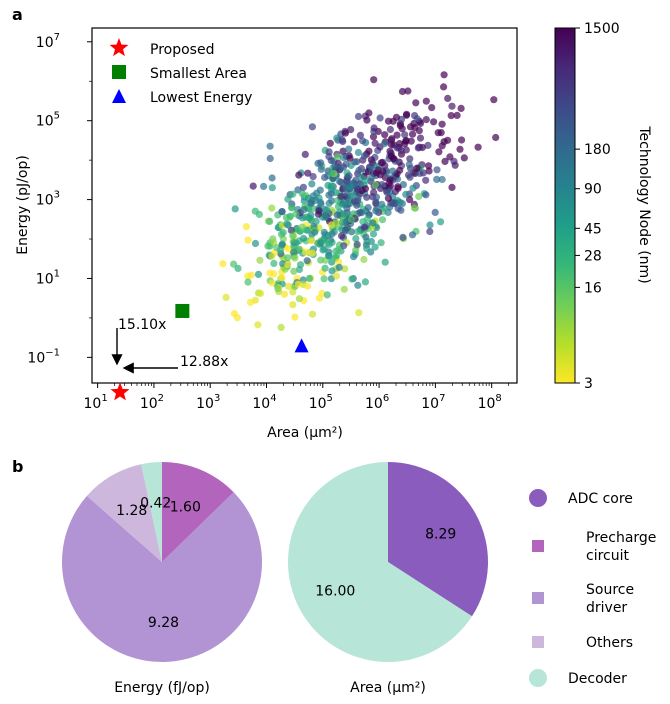 This screenshot has width=670, height=704. Describe the element at coordinates (296, 397) in the screenshot. I see `x-axis-ticks: 10¹ 10² 10³ 10⁴ 10⁵ 10⁶ 10⁷ 10⁸` at that location.